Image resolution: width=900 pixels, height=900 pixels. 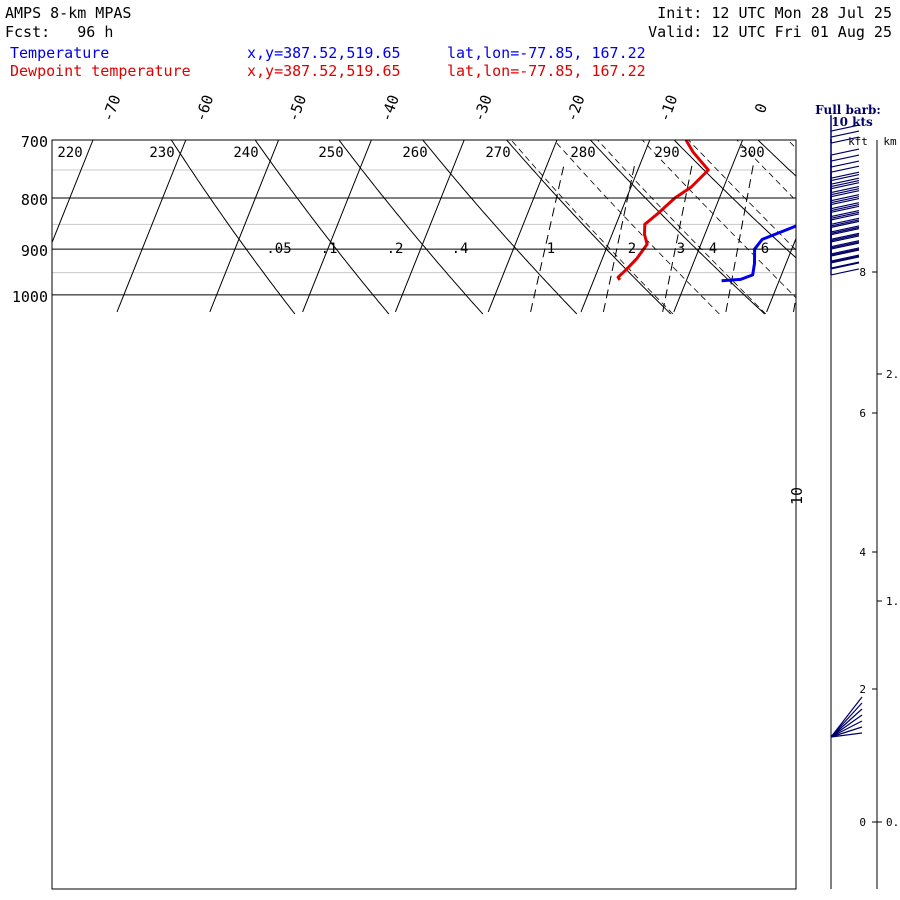 What do you see at coordinates (60, 53) in the screenshot?
I see `legend-temperature-label: Temperature` at bounding box center [60, 53].